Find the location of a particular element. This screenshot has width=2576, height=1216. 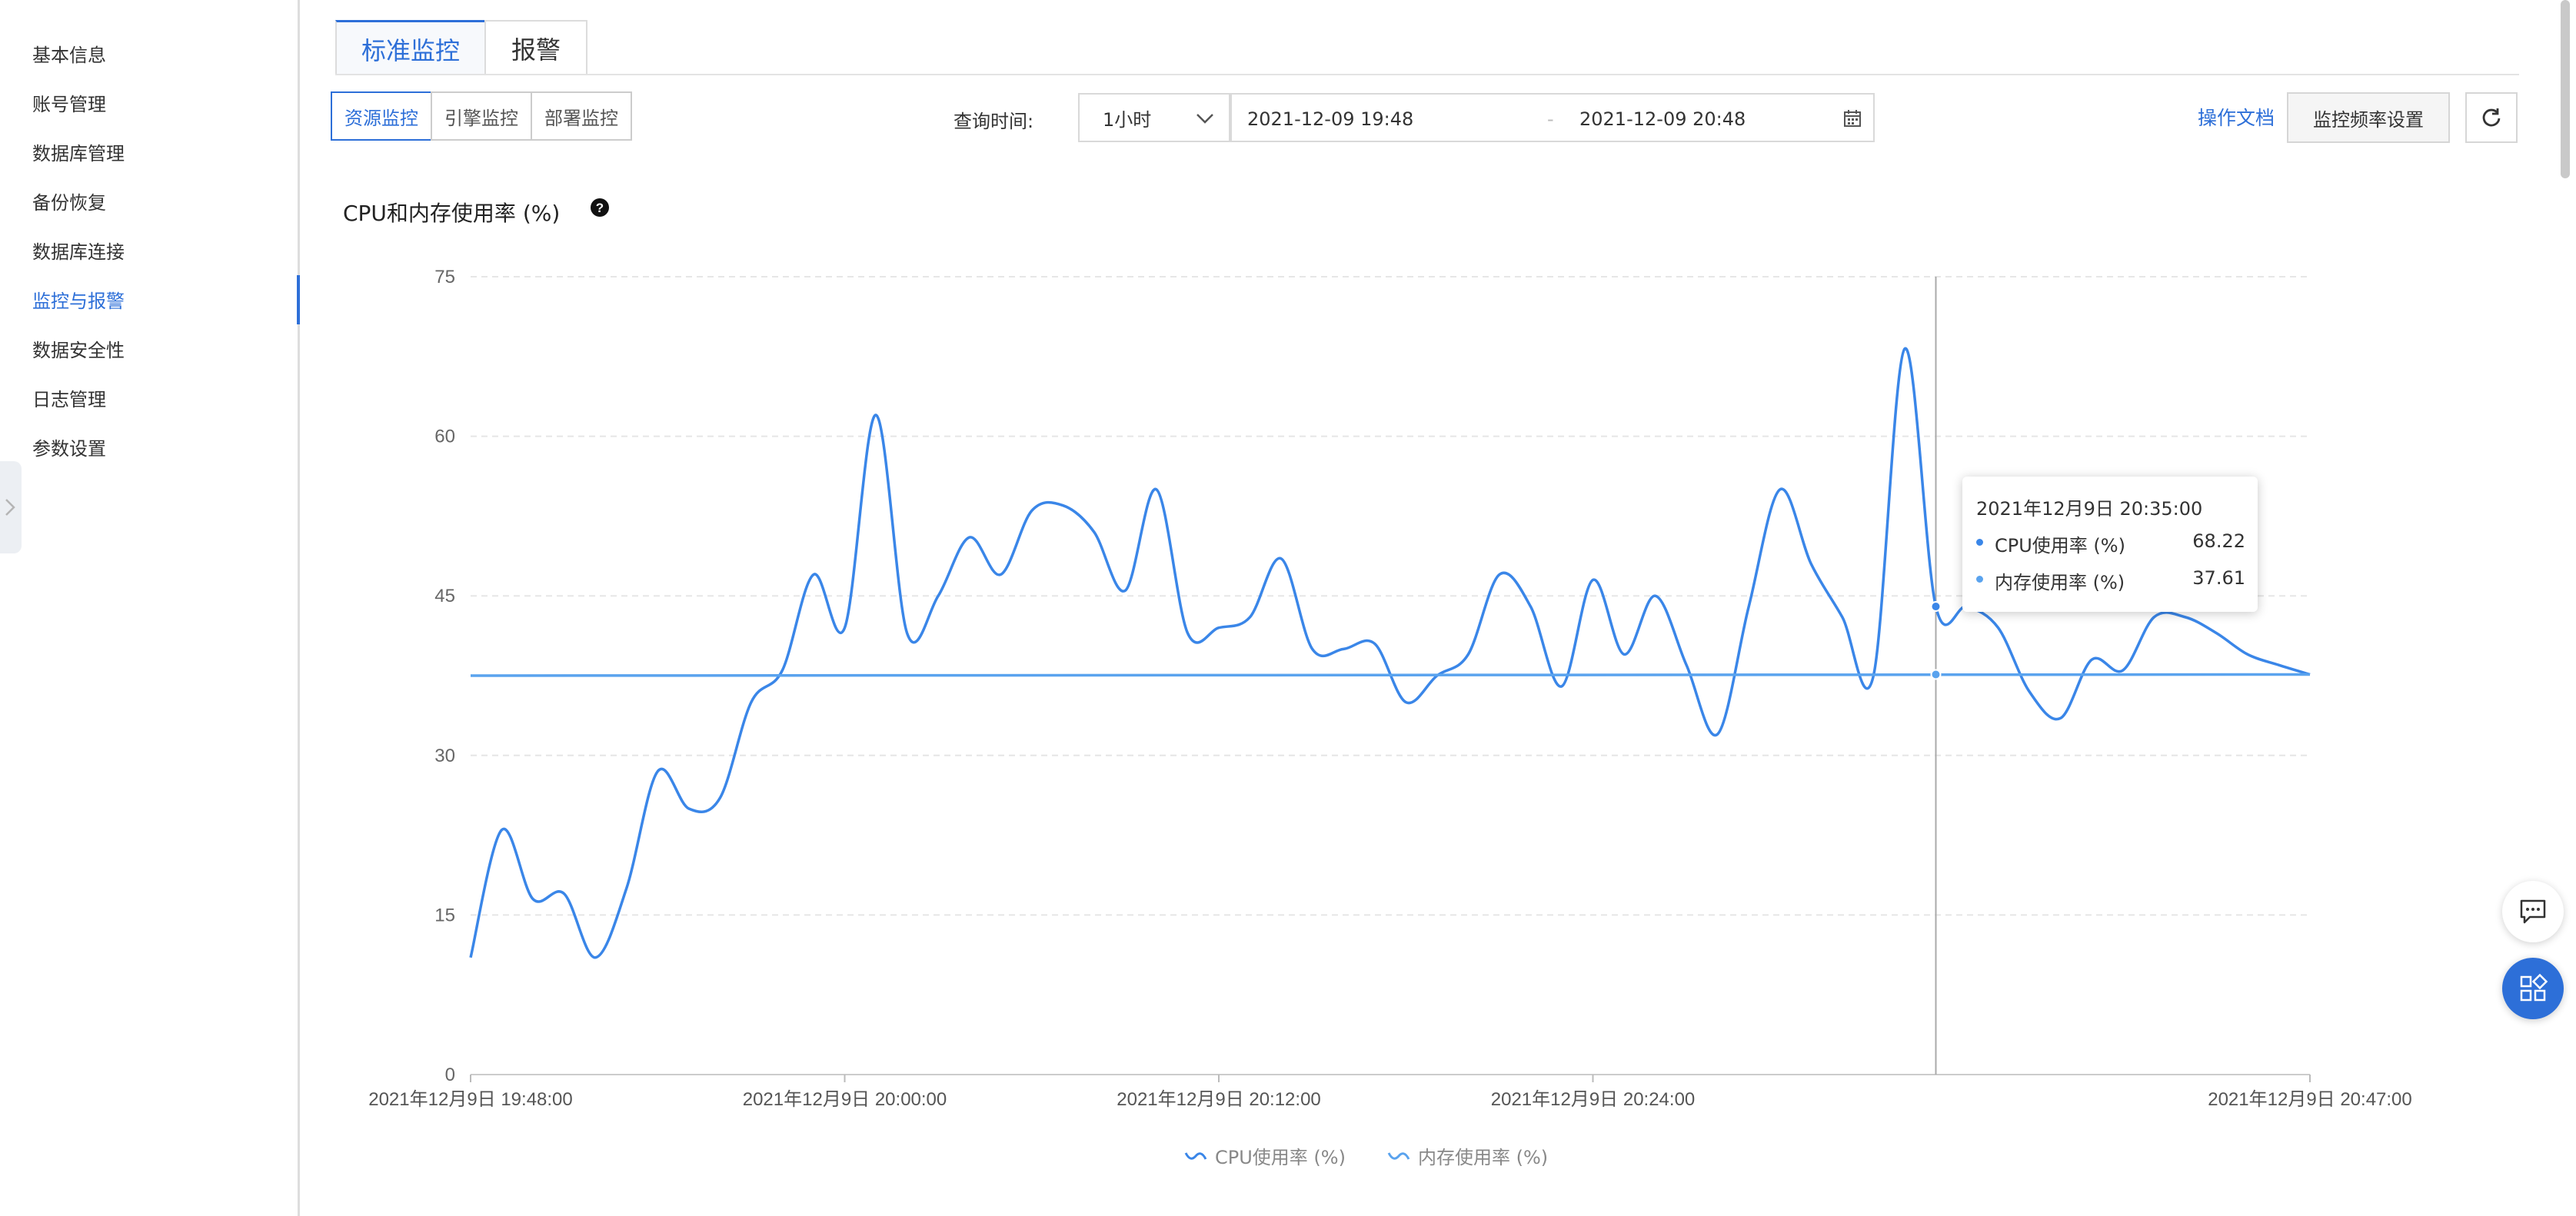

y-tick-label: 75 is located at coordinates (445, 277).